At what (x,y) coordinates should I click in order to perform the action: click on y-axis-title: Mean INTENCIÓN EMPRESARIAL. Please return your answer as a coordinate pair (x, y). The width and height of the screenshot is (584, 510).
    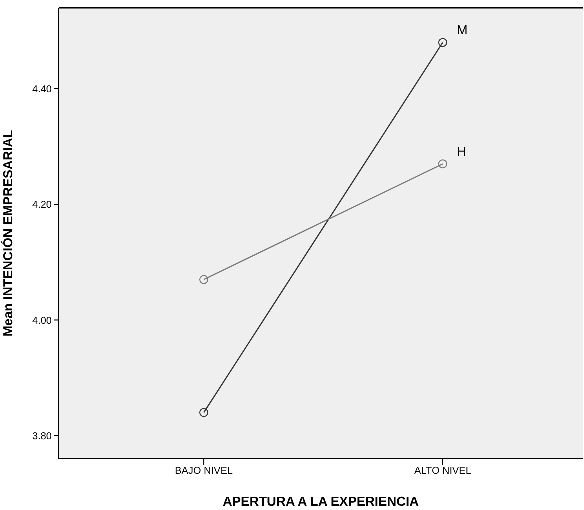
    Looking at the image, I should click on (8, 233).